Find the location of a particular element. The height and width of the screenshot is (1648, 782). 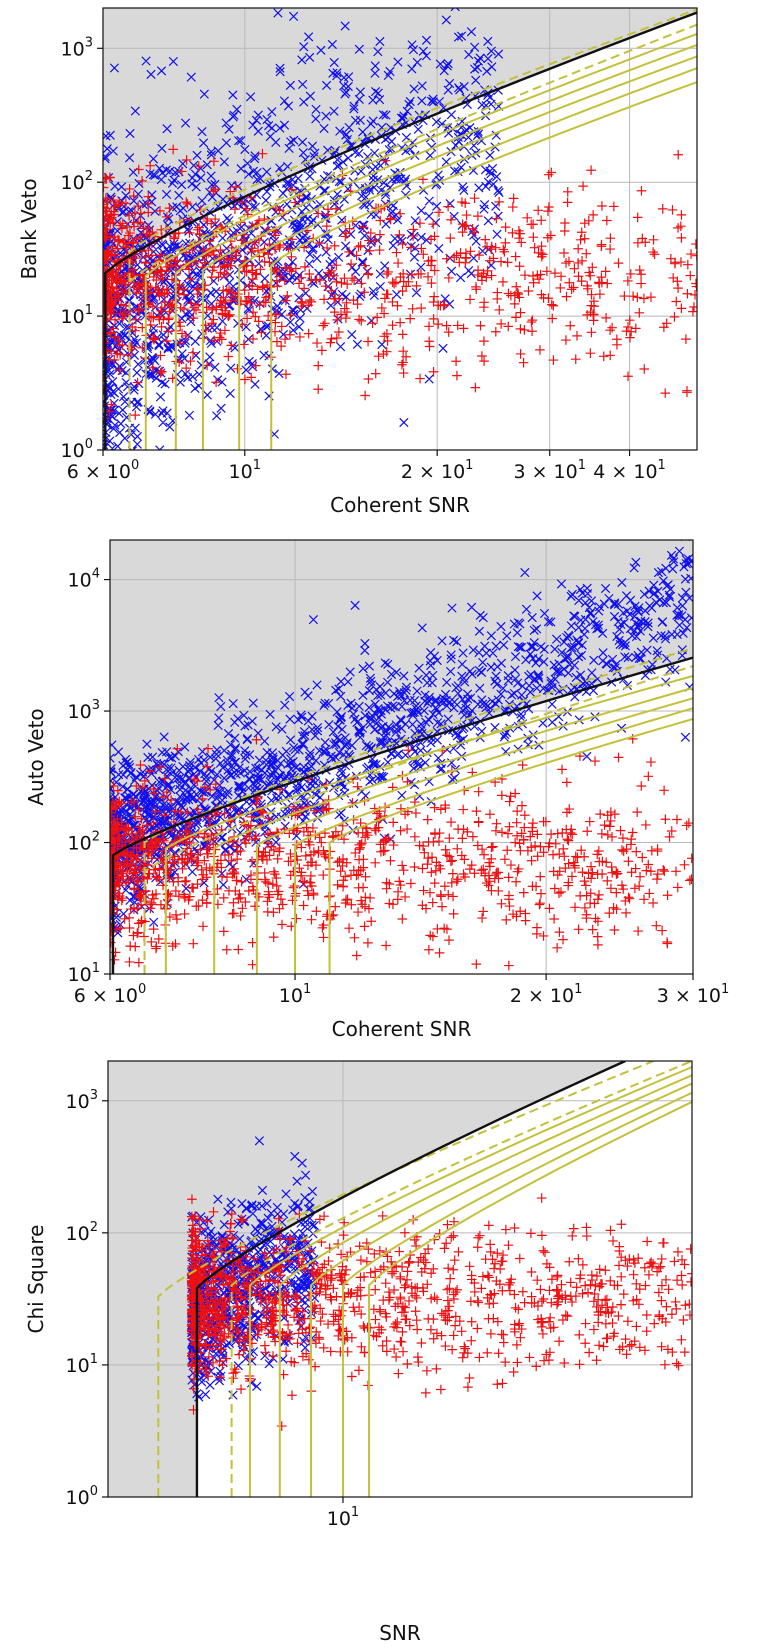

y-axis-title: Chi Square is located at coordinates (36, 1279).